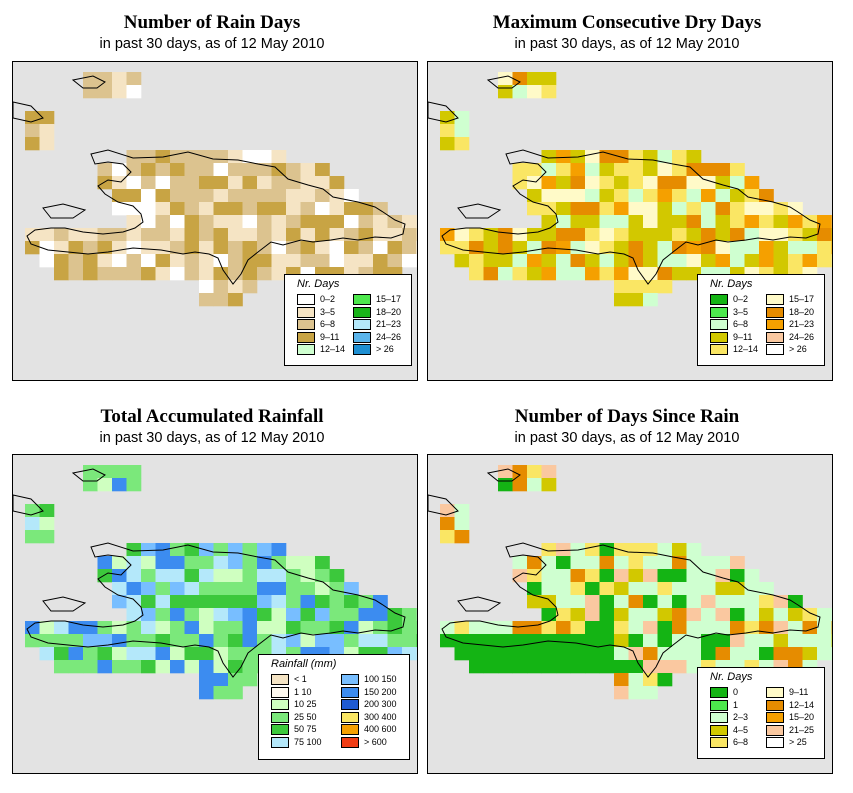  Describe the element at coordinates (389, 336) in the screenshot. I see `legend-label: 24–26` at that location.